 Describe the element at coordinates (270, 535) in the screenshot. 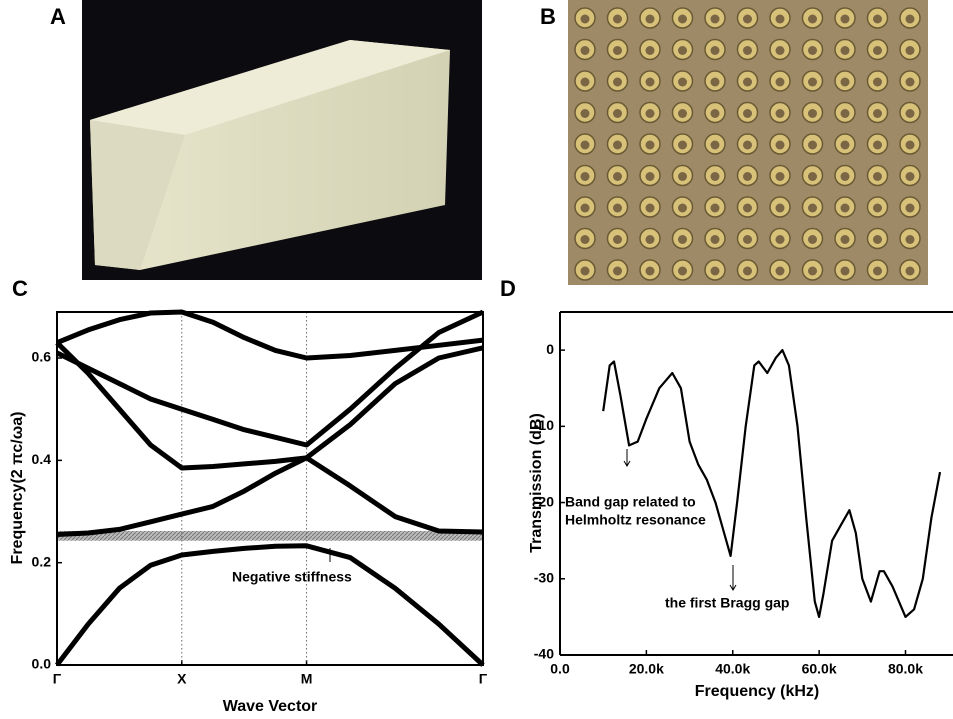

I see `shaded-band` at that location.